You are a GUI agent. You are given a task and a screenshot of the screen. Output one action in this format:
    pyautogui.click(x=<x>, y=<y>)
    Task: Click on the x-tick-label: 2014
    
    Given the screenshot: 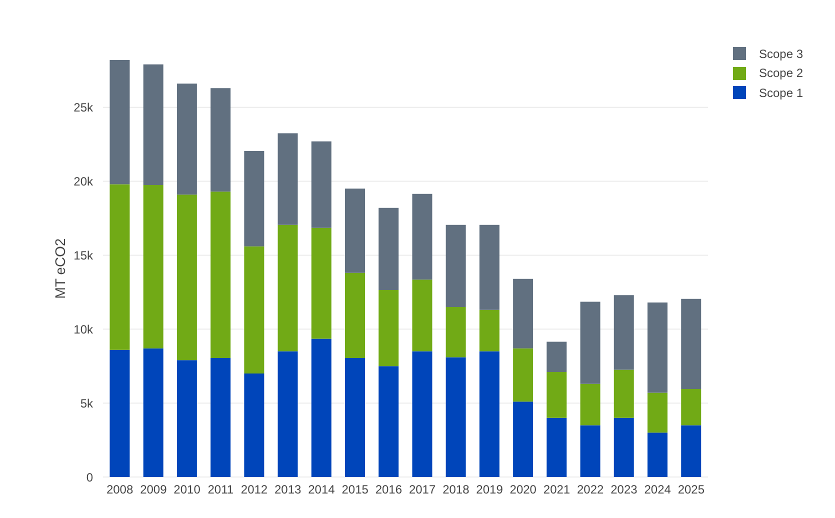 What is the action you would take?
    pyautogui.click(x=322, y=489)
    